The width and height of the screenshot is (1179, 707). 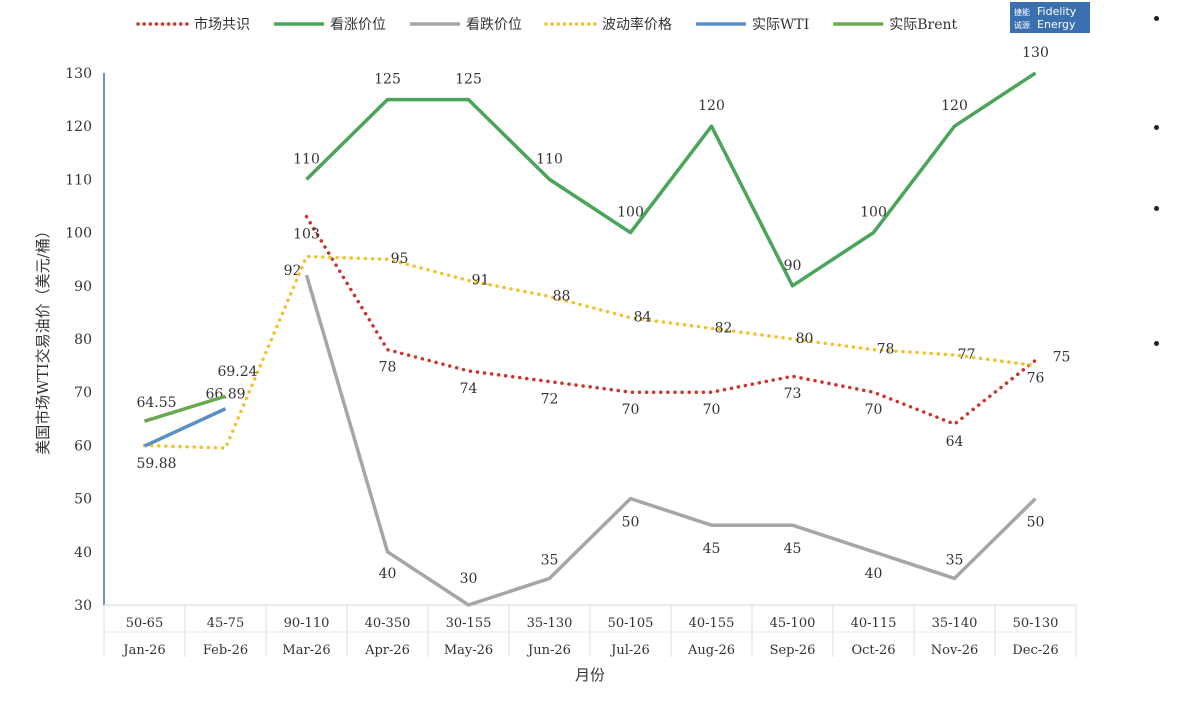 What do you see at coordinates (83, 446) in the screenshot?
I see `y-tick-label: 60` at bounding box center [83, 446].